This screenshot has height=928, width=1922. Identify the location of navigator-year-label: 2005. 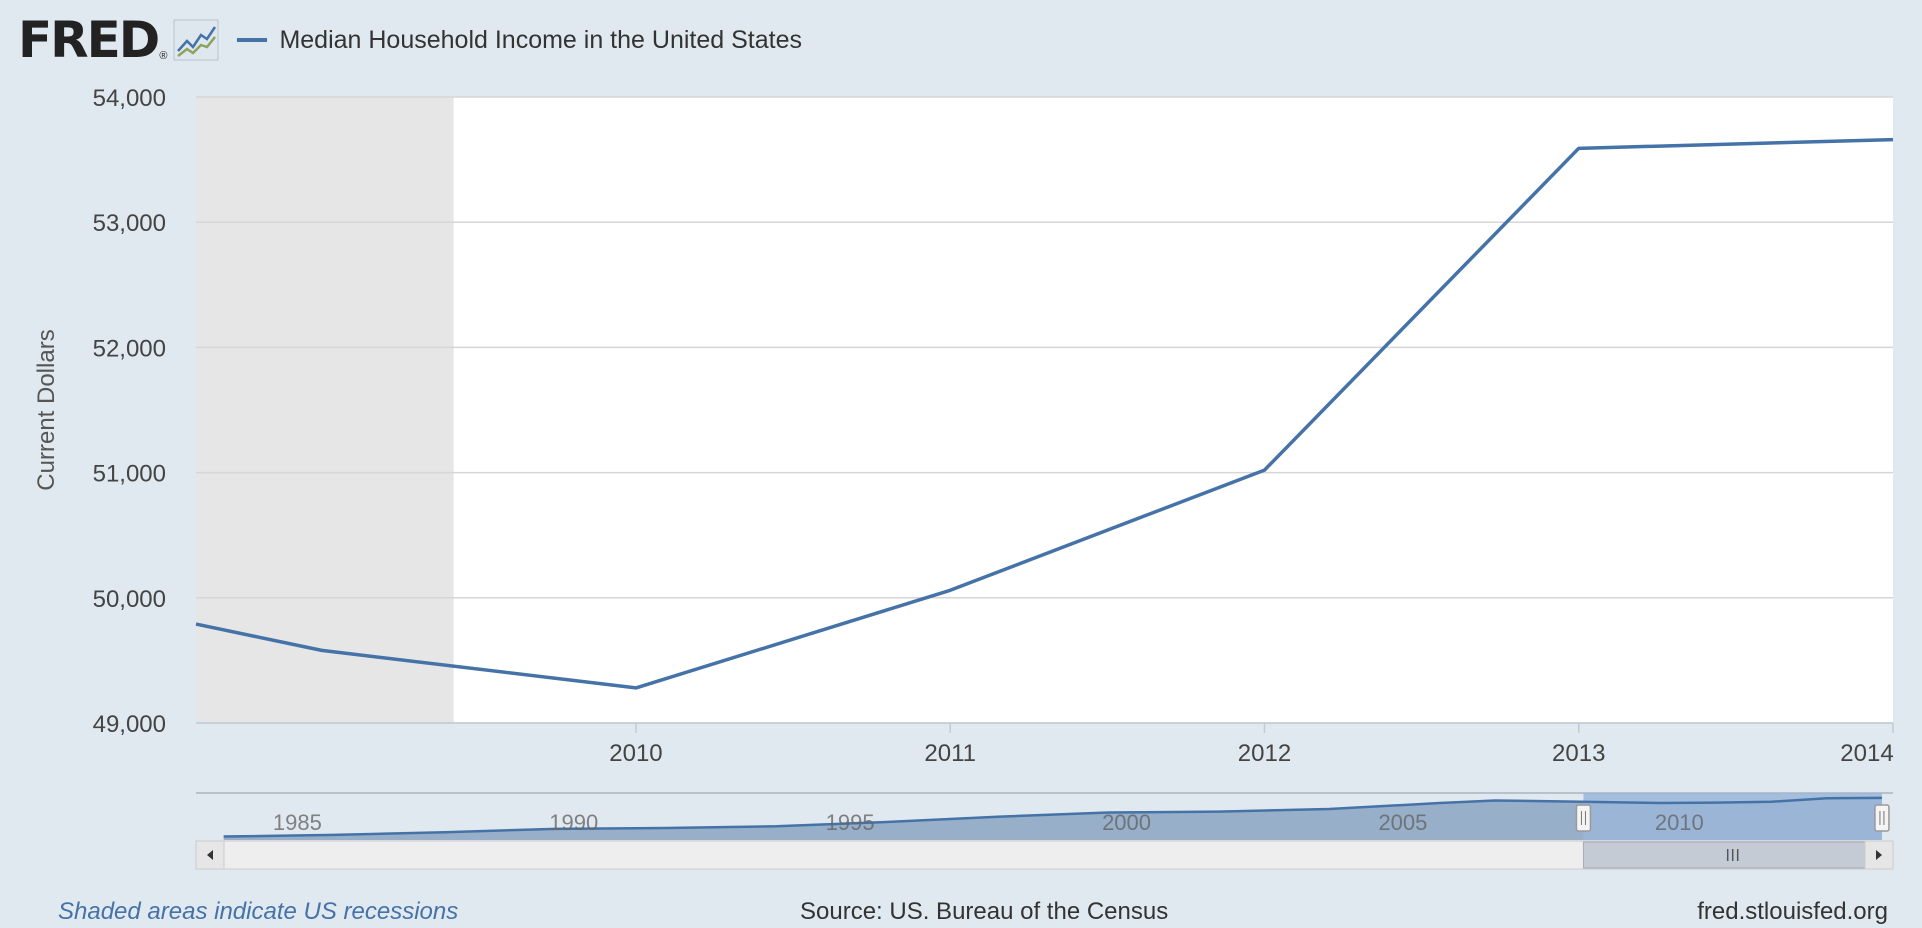
(1402, 822).